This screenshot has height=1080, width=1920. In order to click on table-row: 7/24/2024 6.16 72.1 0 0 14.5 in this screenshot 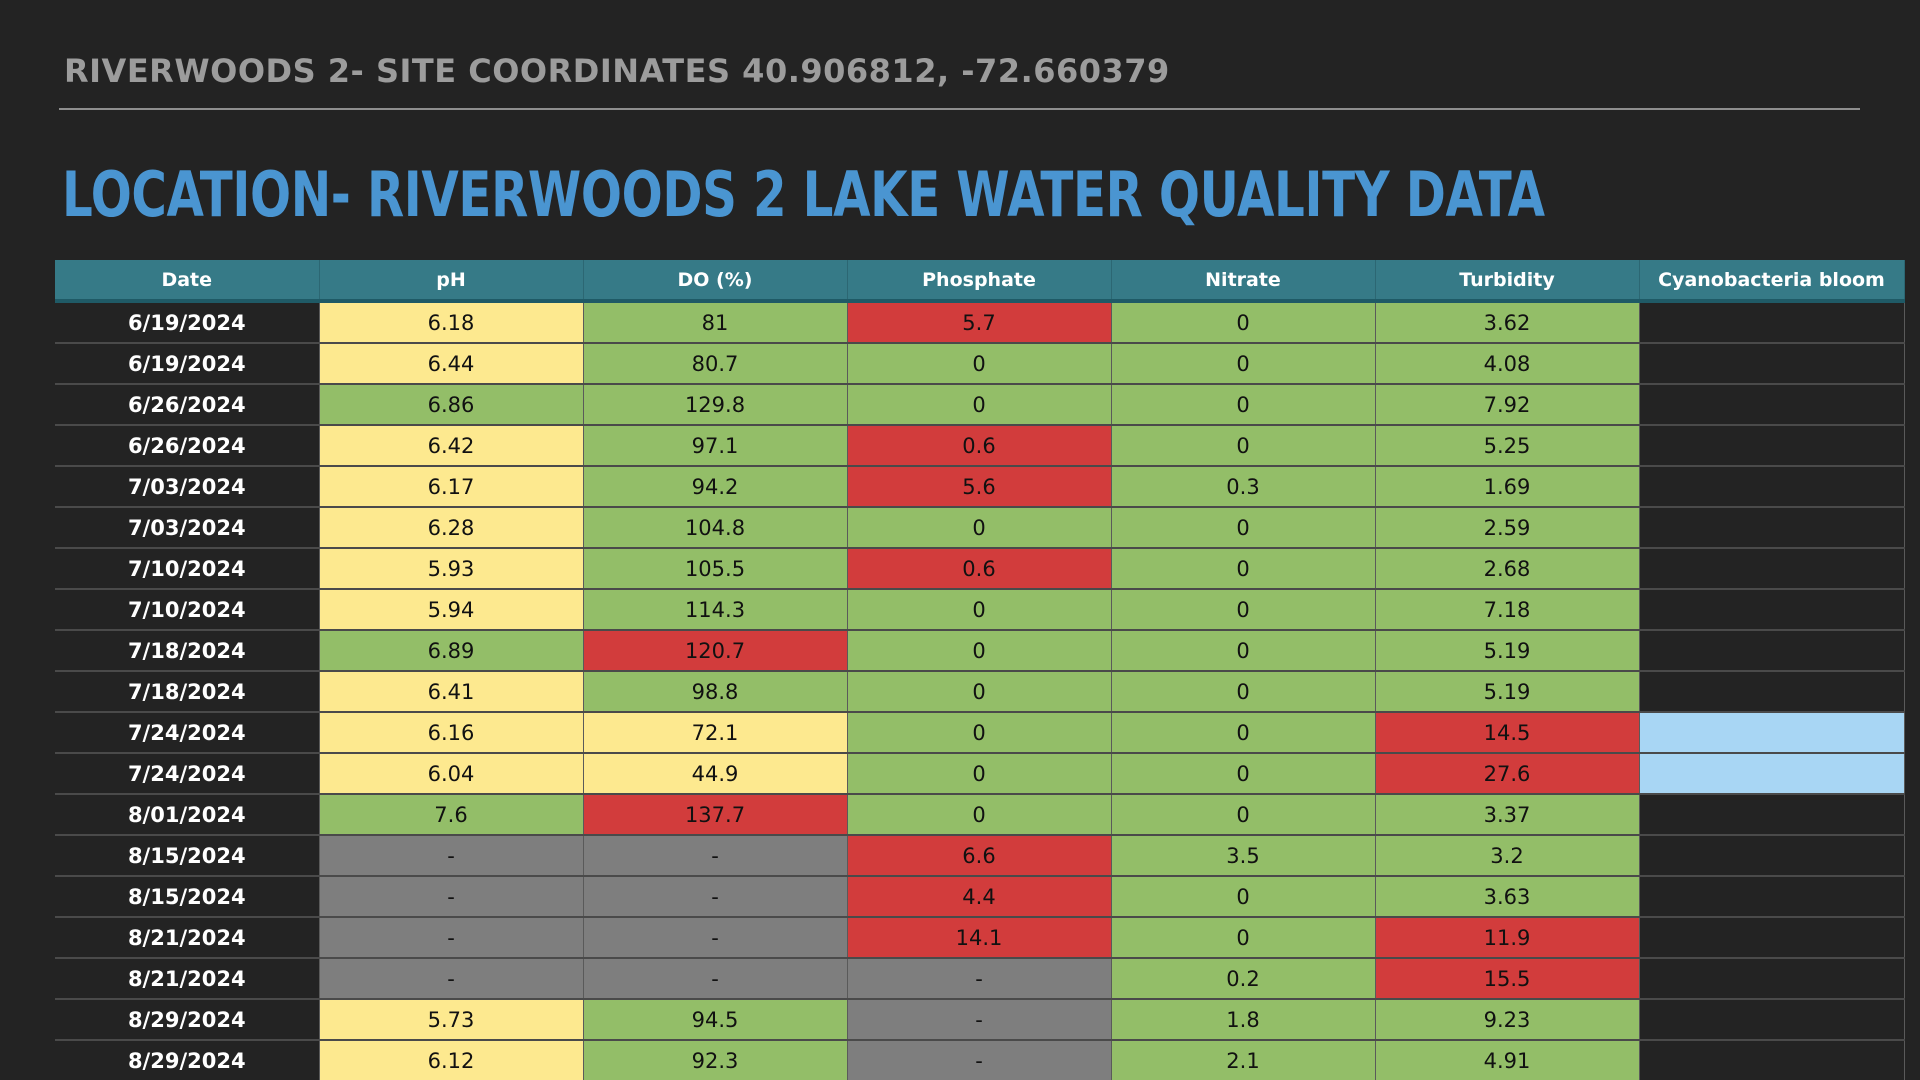, I will do `click(980, 732)`.